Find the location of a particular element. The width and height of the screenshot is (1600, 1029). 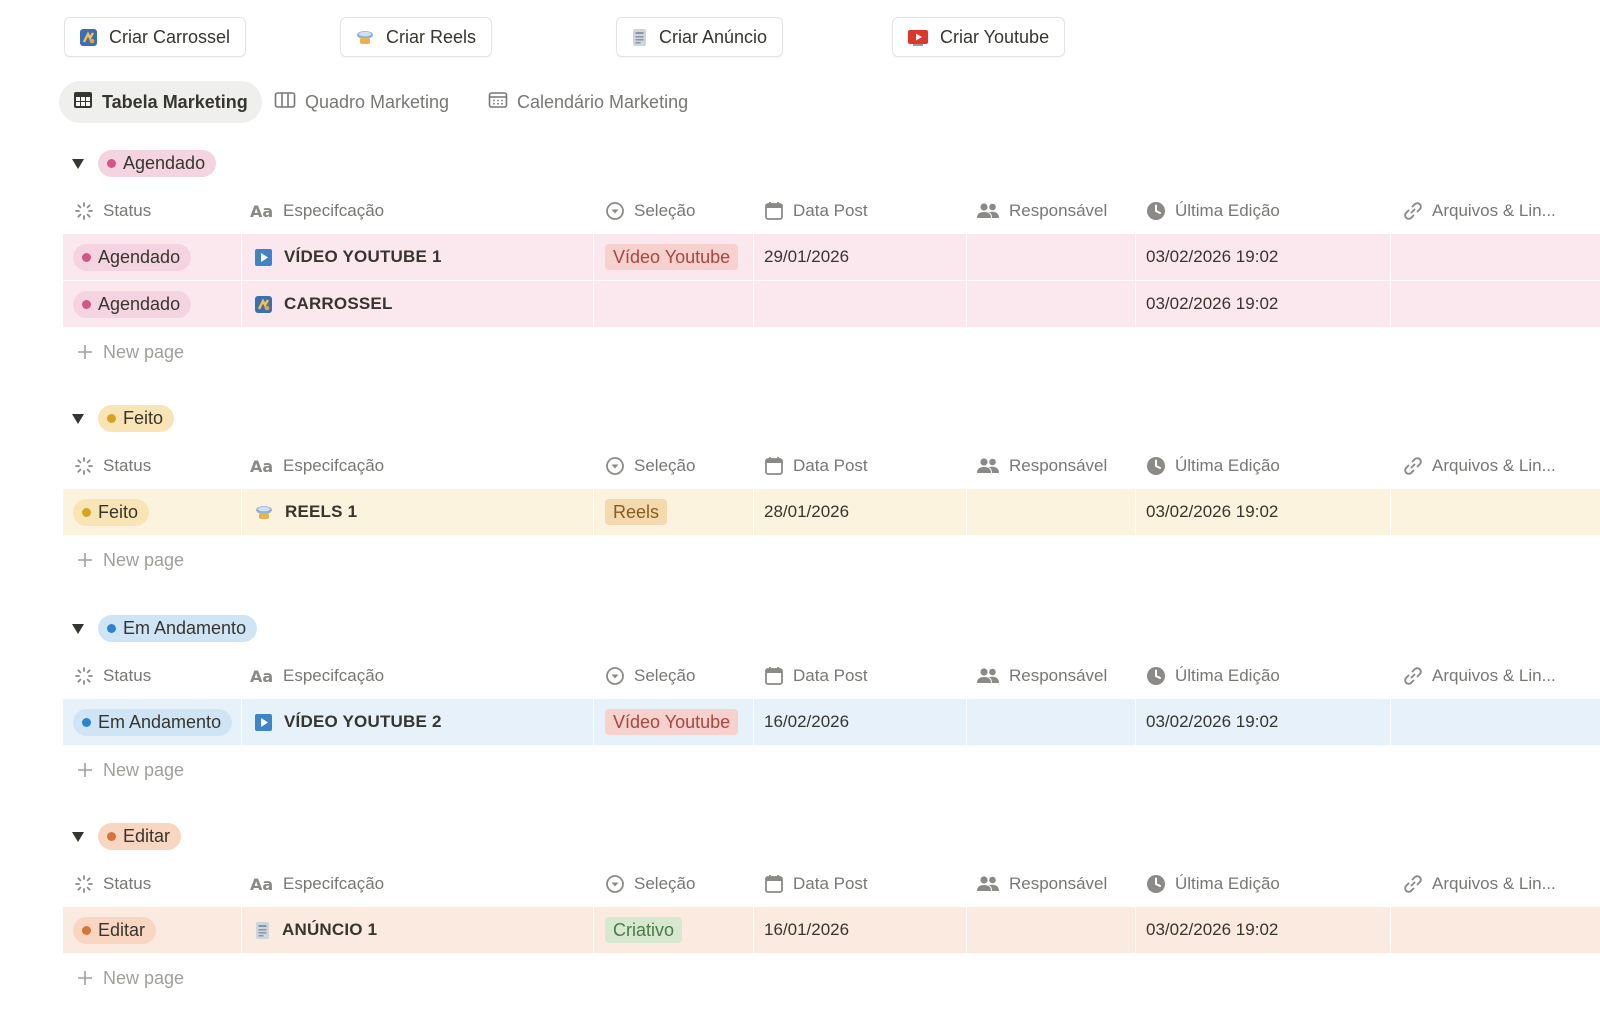

date-cell is located at coordinates (860, 304).